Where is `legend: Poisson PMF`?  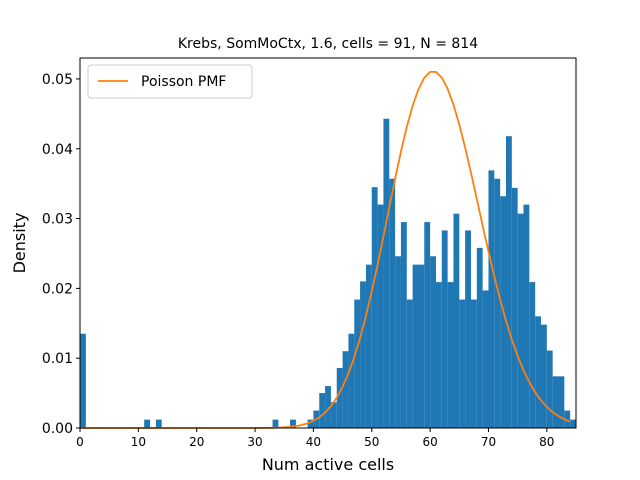 legend: Poisson PMF is located at coordinates (170, 81).